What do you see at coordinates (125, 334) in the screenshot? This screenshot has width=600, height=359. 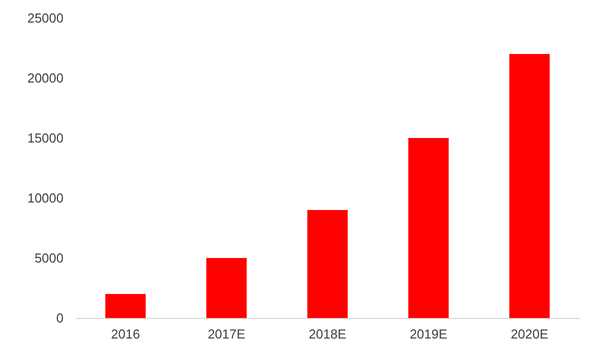 I see `x-tick-label: 2016` at bounding box center [125, 334].